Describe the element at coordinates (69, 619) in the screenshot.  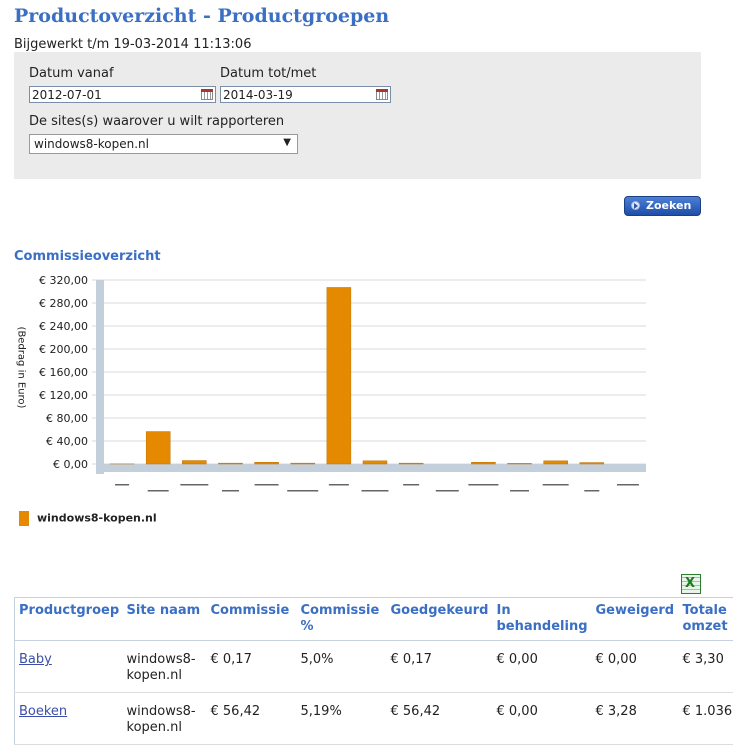
I see `column-header: Productgroep` at that location.